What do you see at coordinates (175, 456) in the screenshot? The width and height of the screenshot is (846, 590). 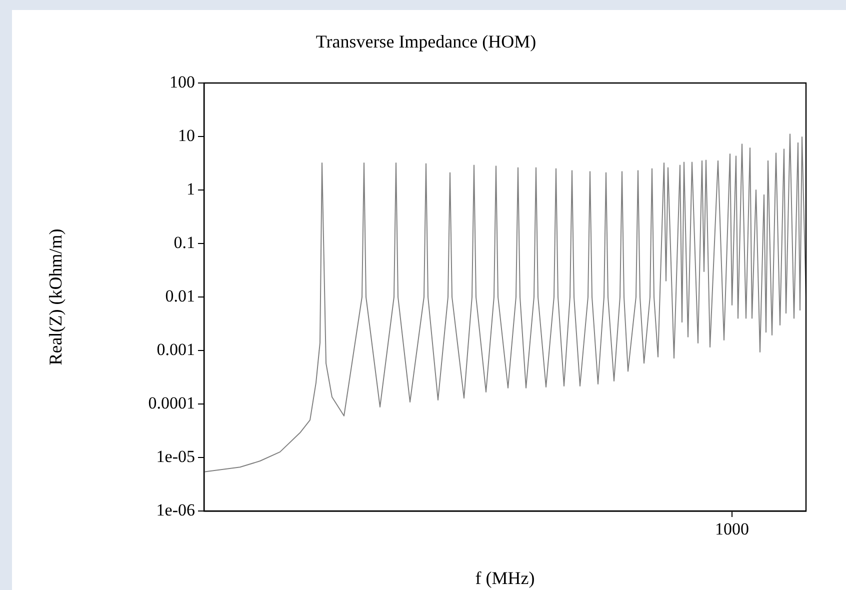 I see `y-tick-label: 1e-05` at bounding box center [175, 456].